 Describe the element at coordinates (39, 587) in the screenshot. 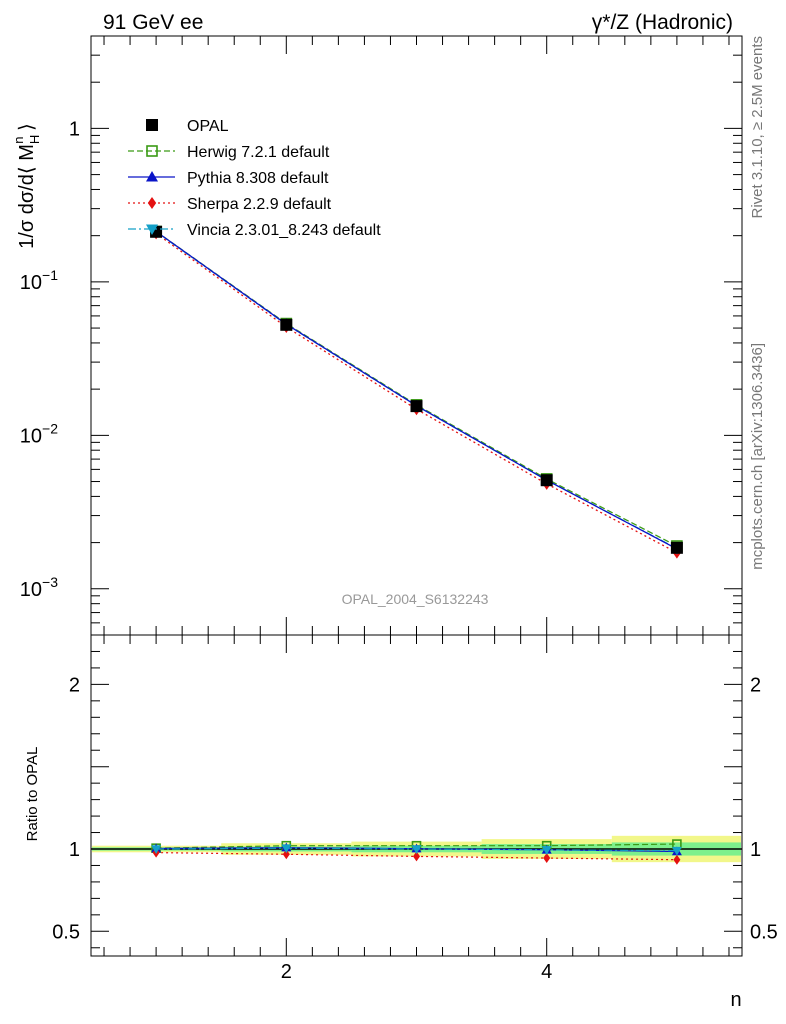

I see `y-tick-label: 10⁻³` at that location.